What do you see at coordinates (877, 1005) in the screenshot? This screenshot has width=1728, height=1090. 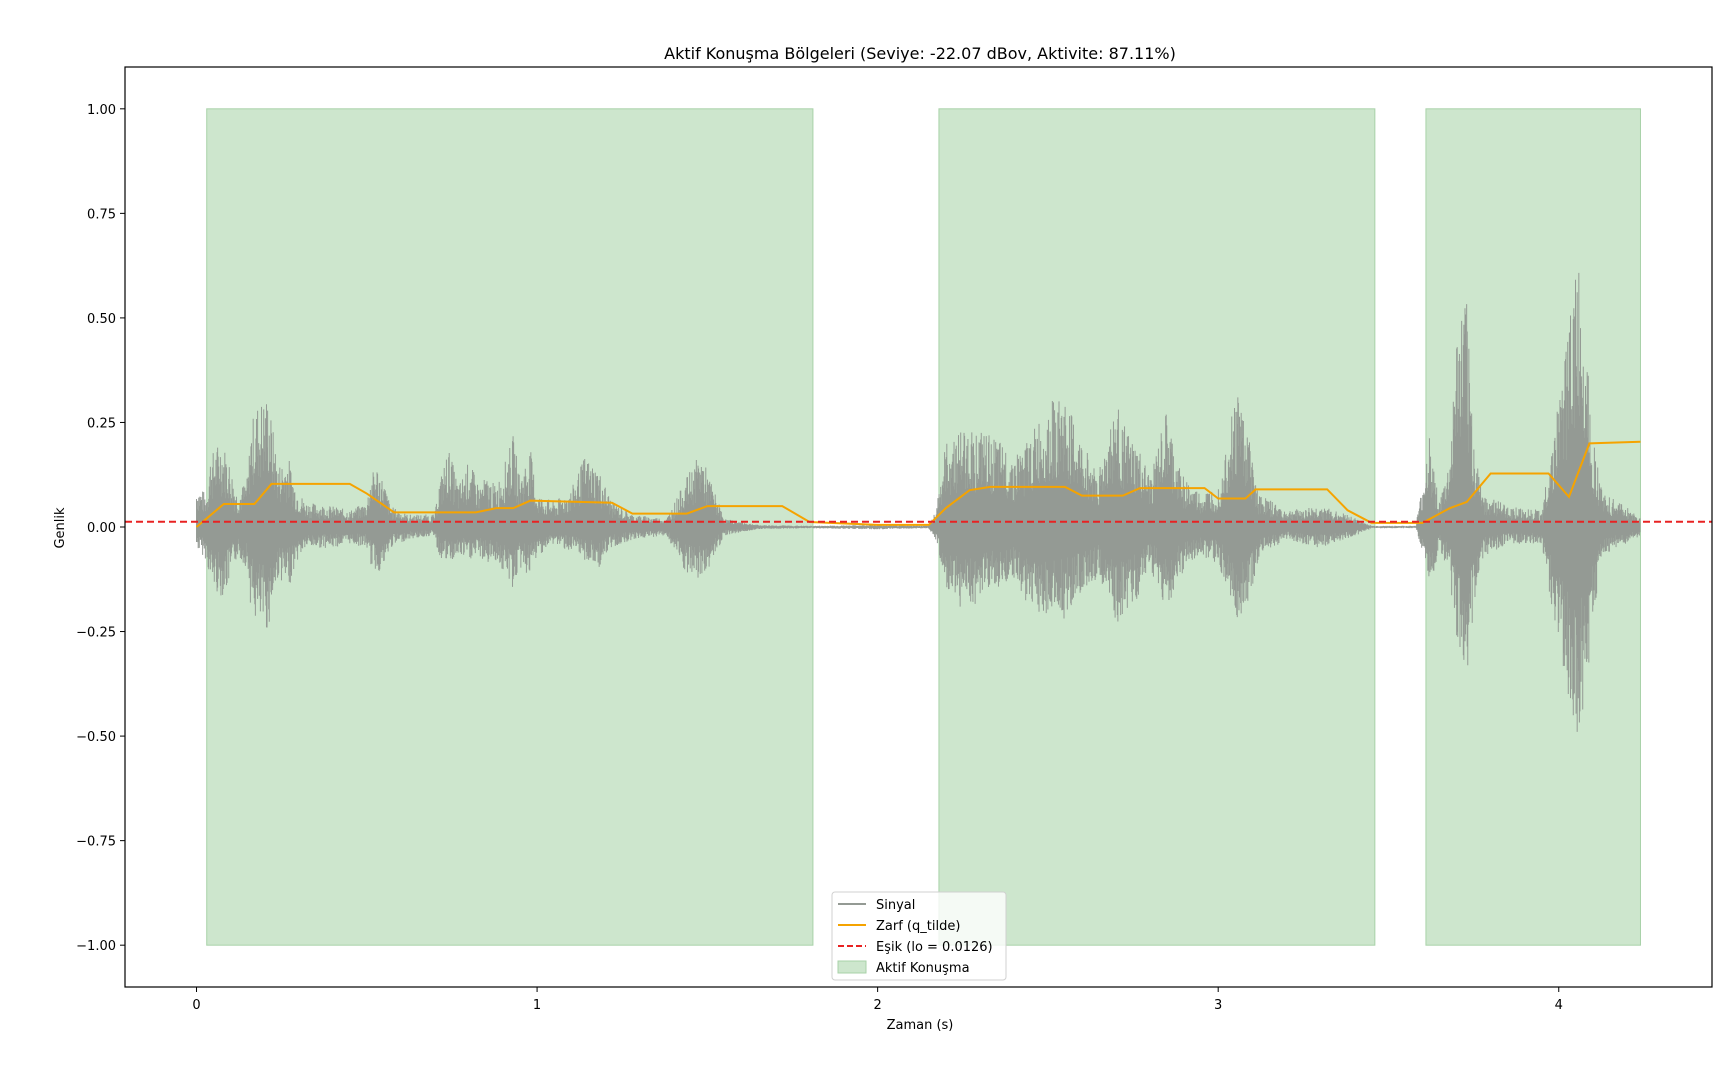 I see `x-tick-label: 2` at bounding box center [877, 1005].